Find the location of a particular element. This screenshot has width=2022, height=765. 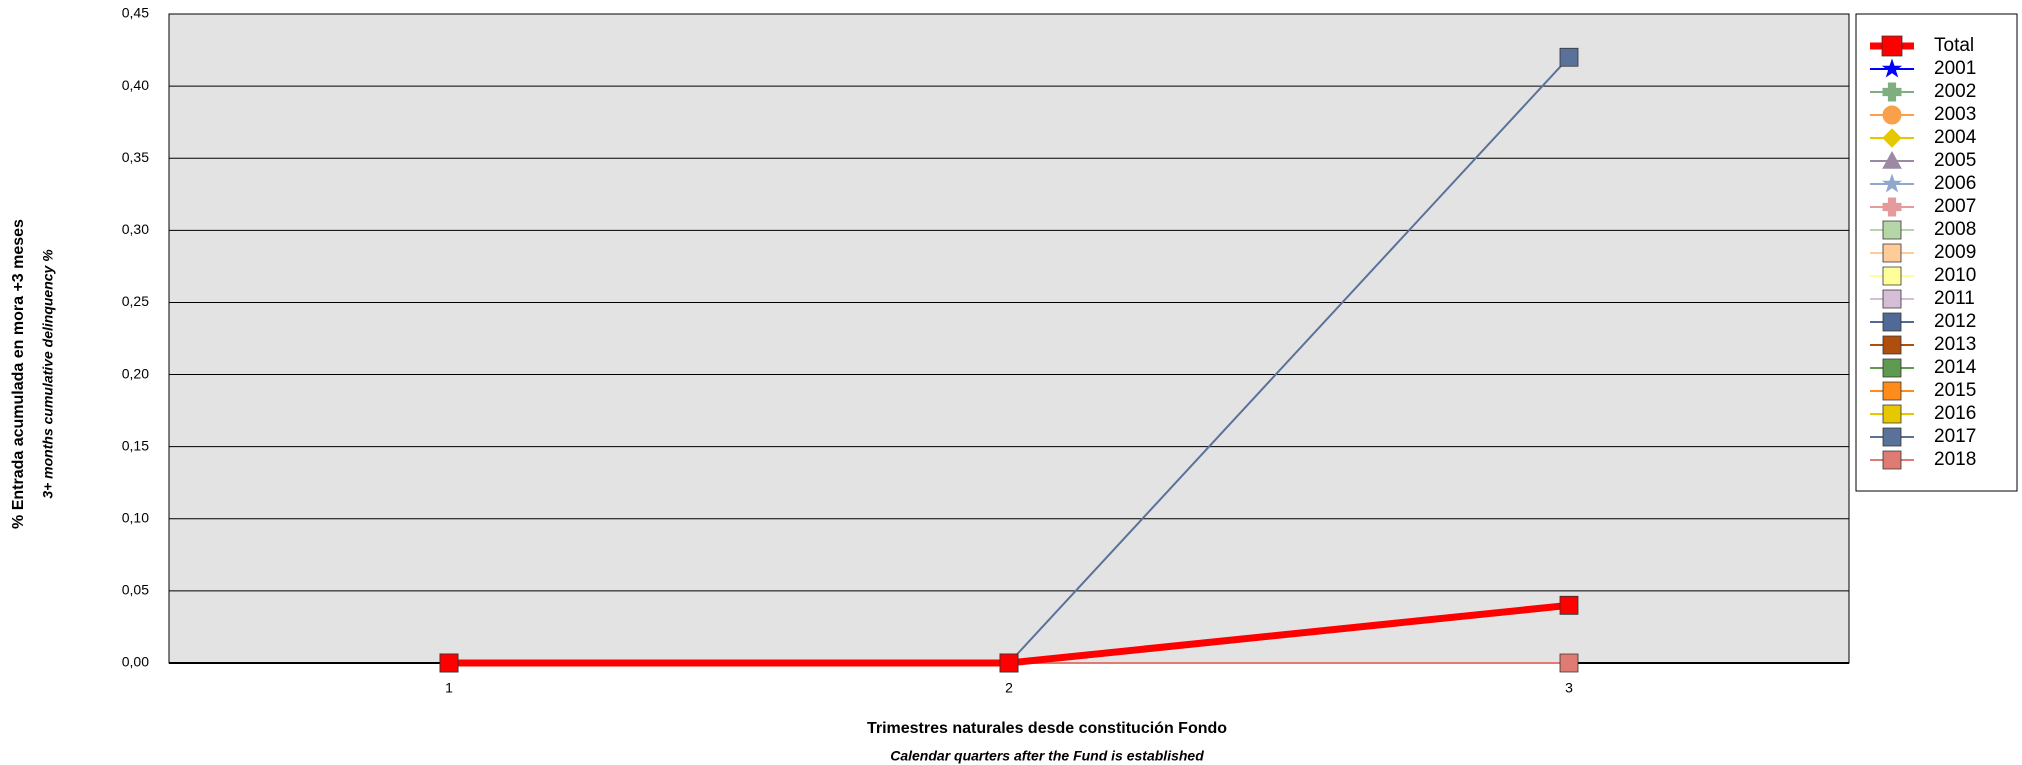

y-axis-subtitle: 3+ months cumulative delinquency % is located at coordinates (48, 374).